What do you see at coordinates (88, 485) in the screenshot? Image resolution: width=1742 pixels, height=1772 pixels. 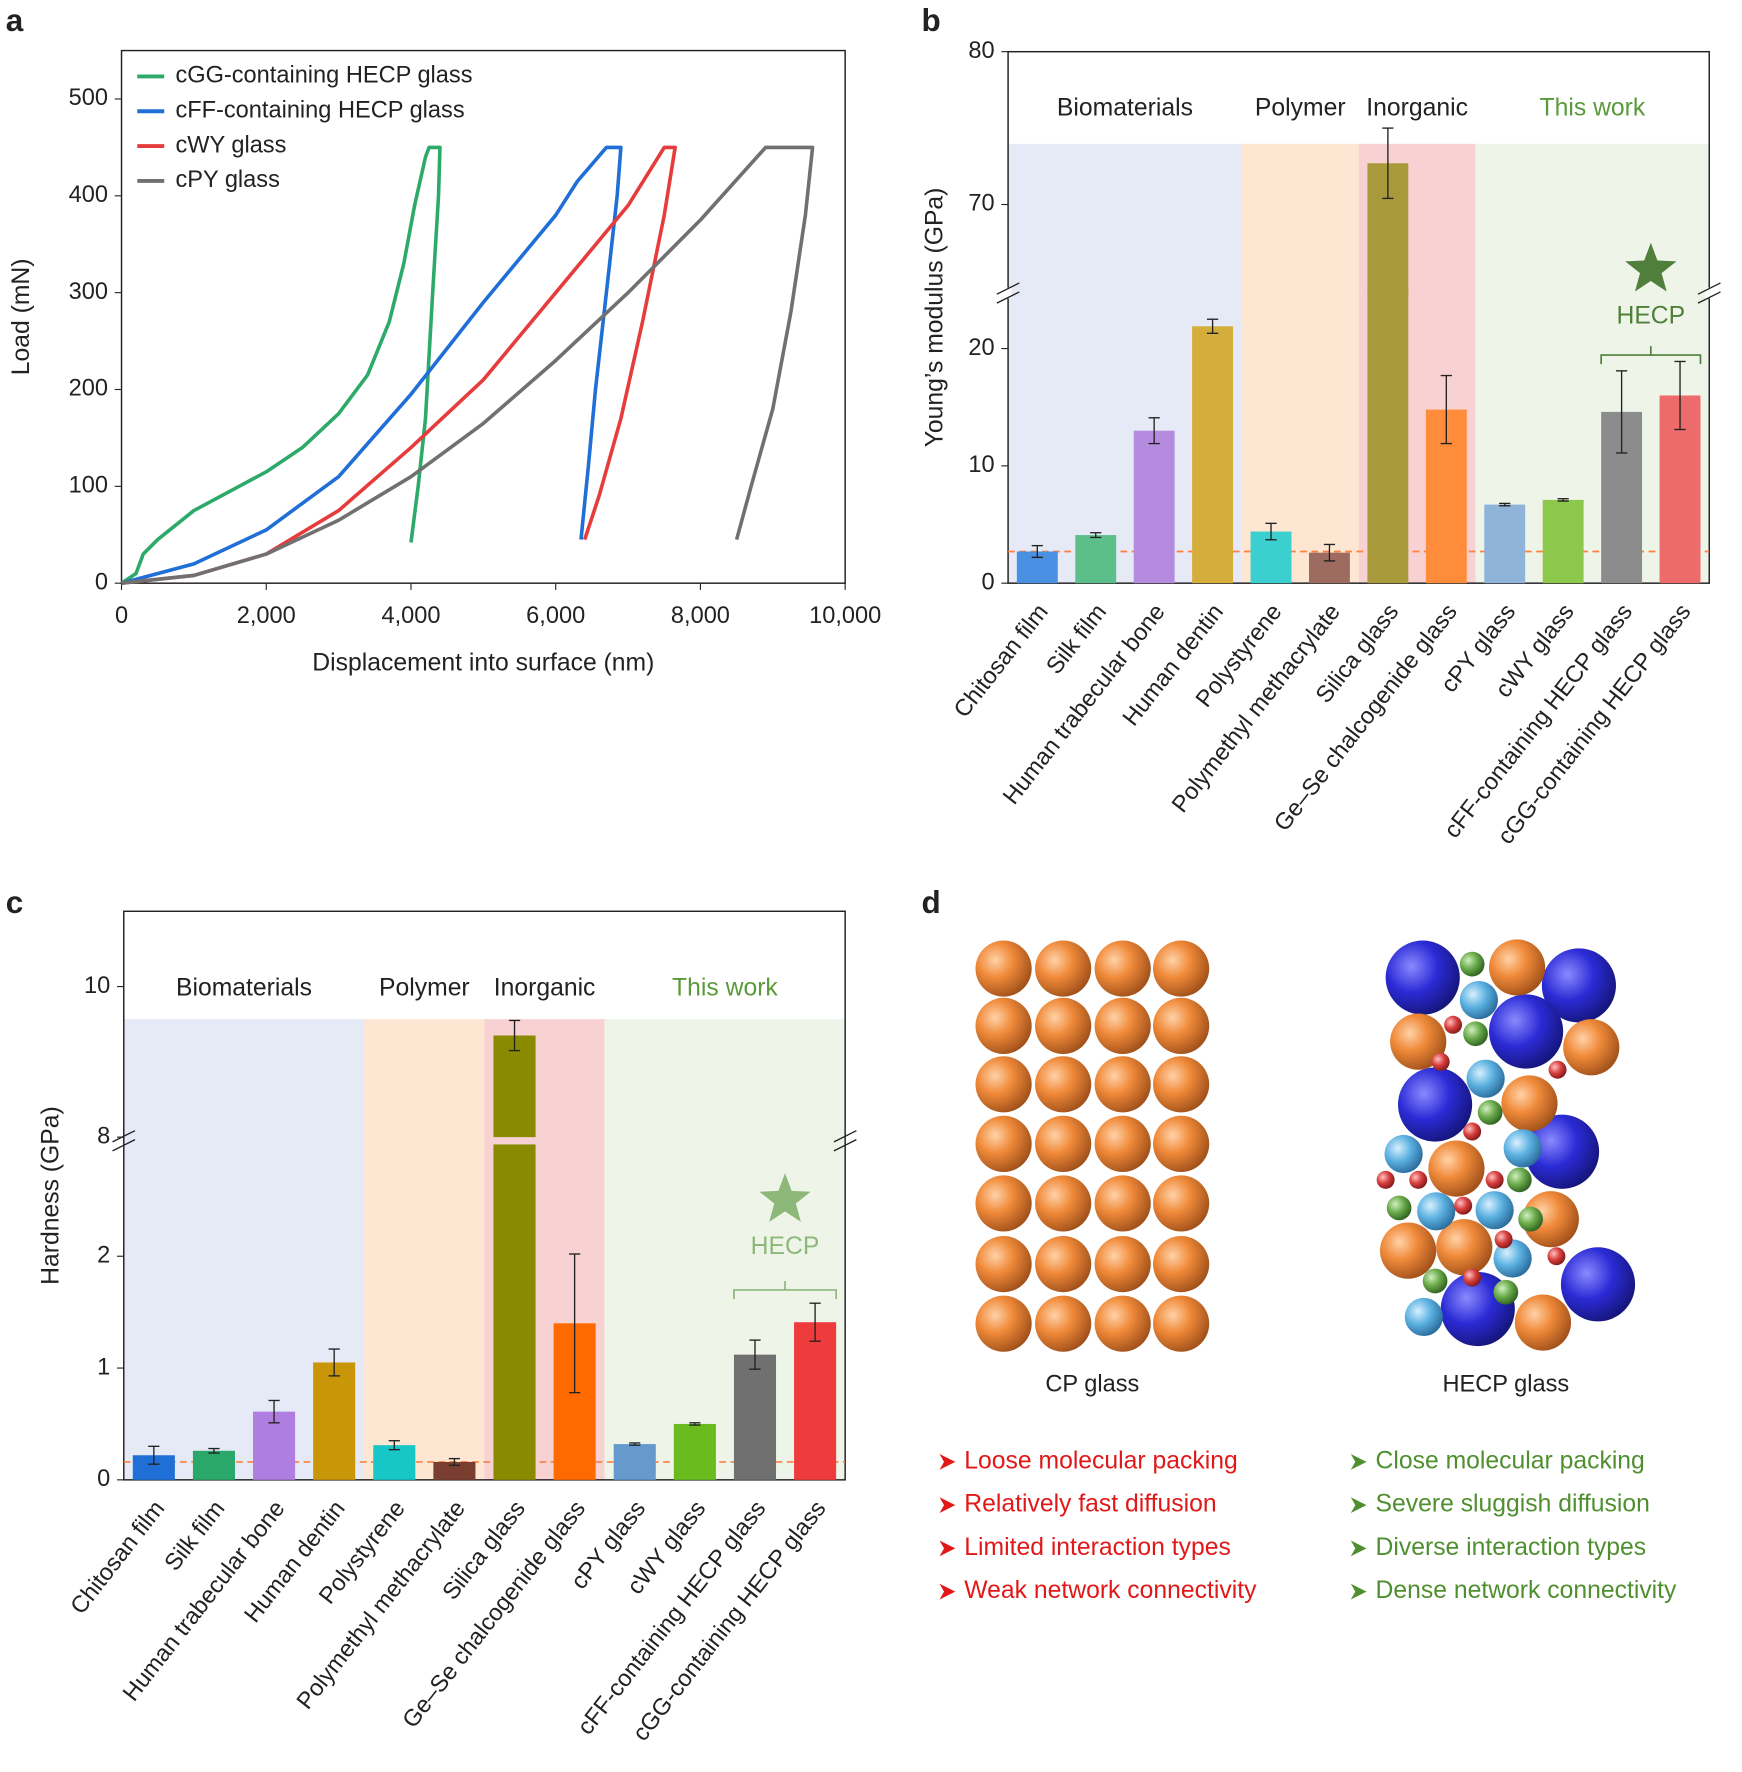 I see `y-tick-label: 100` at bounding box center [88, 485].